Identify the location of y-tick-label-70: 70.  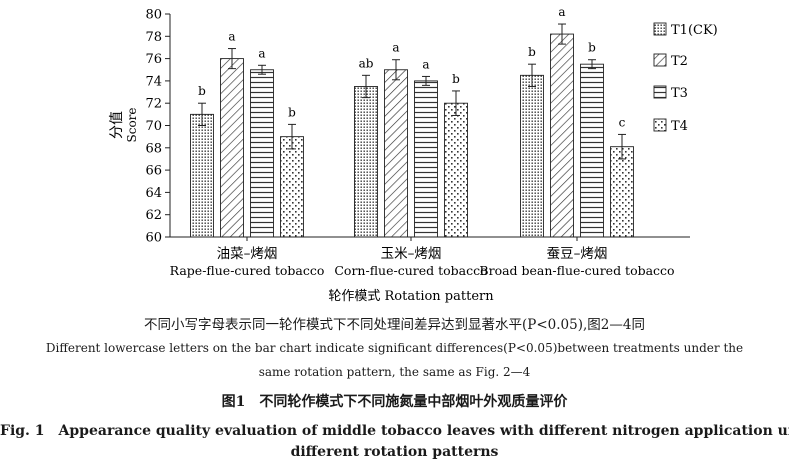
(153, 126).